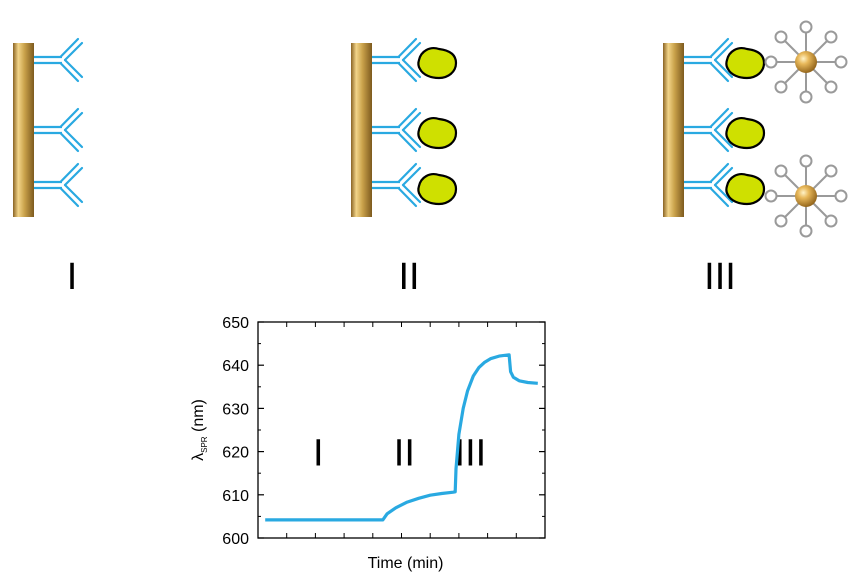 Image resolution: width=849 pixels, height=575 pixels. Describe the element at coordinates (72, 277) in the screenshot. I see `stage-label-1: I` at that location.